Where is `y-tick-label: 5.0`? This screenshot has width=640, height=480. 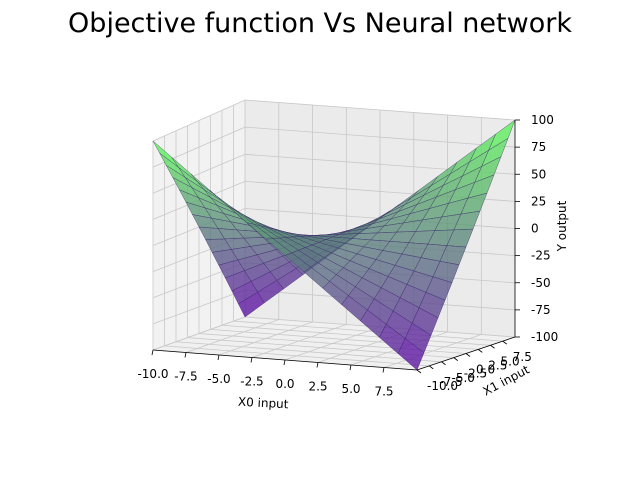
y-tick-label: 5.0 is located at coordinates (510, 361).